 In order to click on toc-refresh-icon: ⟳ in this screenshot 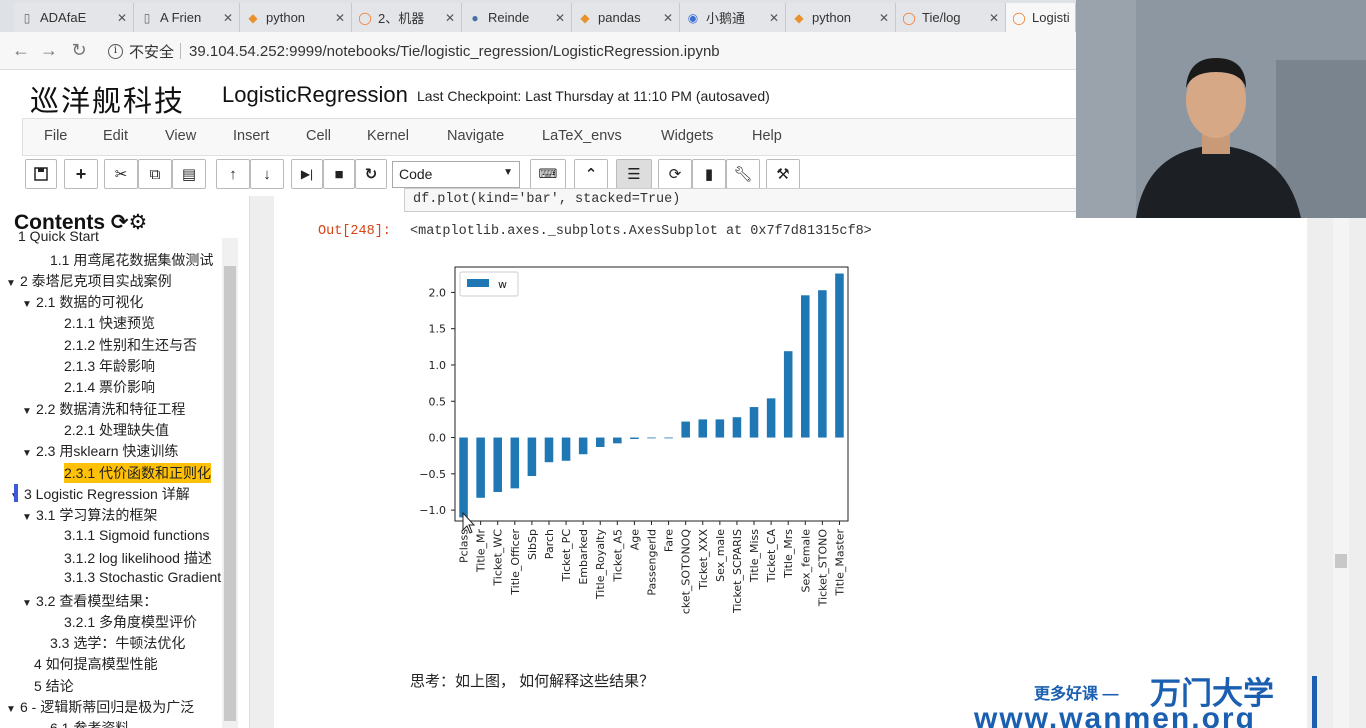, I will do `click(119, 222)`.